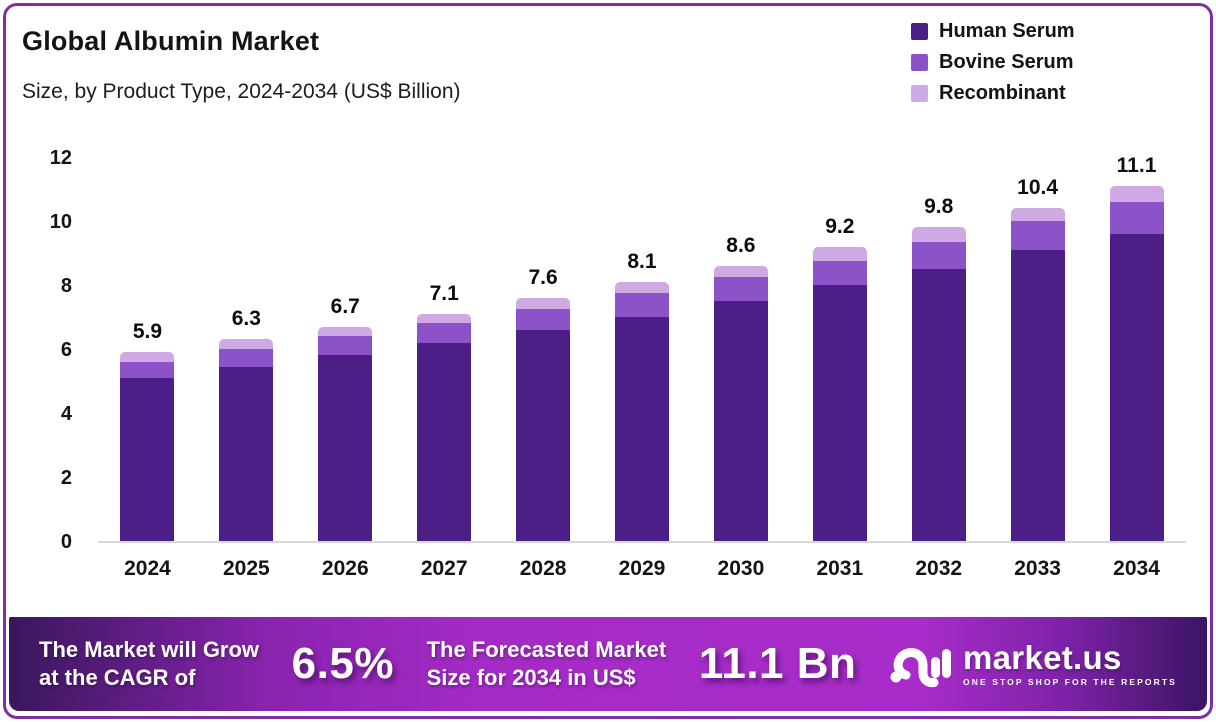 The image size is (1216, 722). I want to click on cagr-label: The Market will Grow at the CAGR of, so click(149, 664).